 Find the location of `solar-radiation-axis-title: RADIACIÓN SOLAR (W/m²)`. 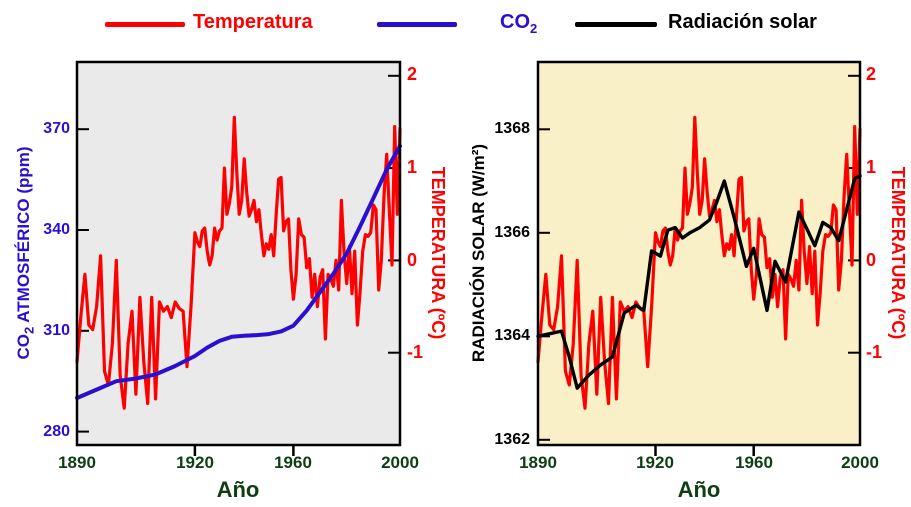

solar-radiation-axis-title: RADIACIÓN SOLAR (W/m²) is located at coordinates (478, 253).